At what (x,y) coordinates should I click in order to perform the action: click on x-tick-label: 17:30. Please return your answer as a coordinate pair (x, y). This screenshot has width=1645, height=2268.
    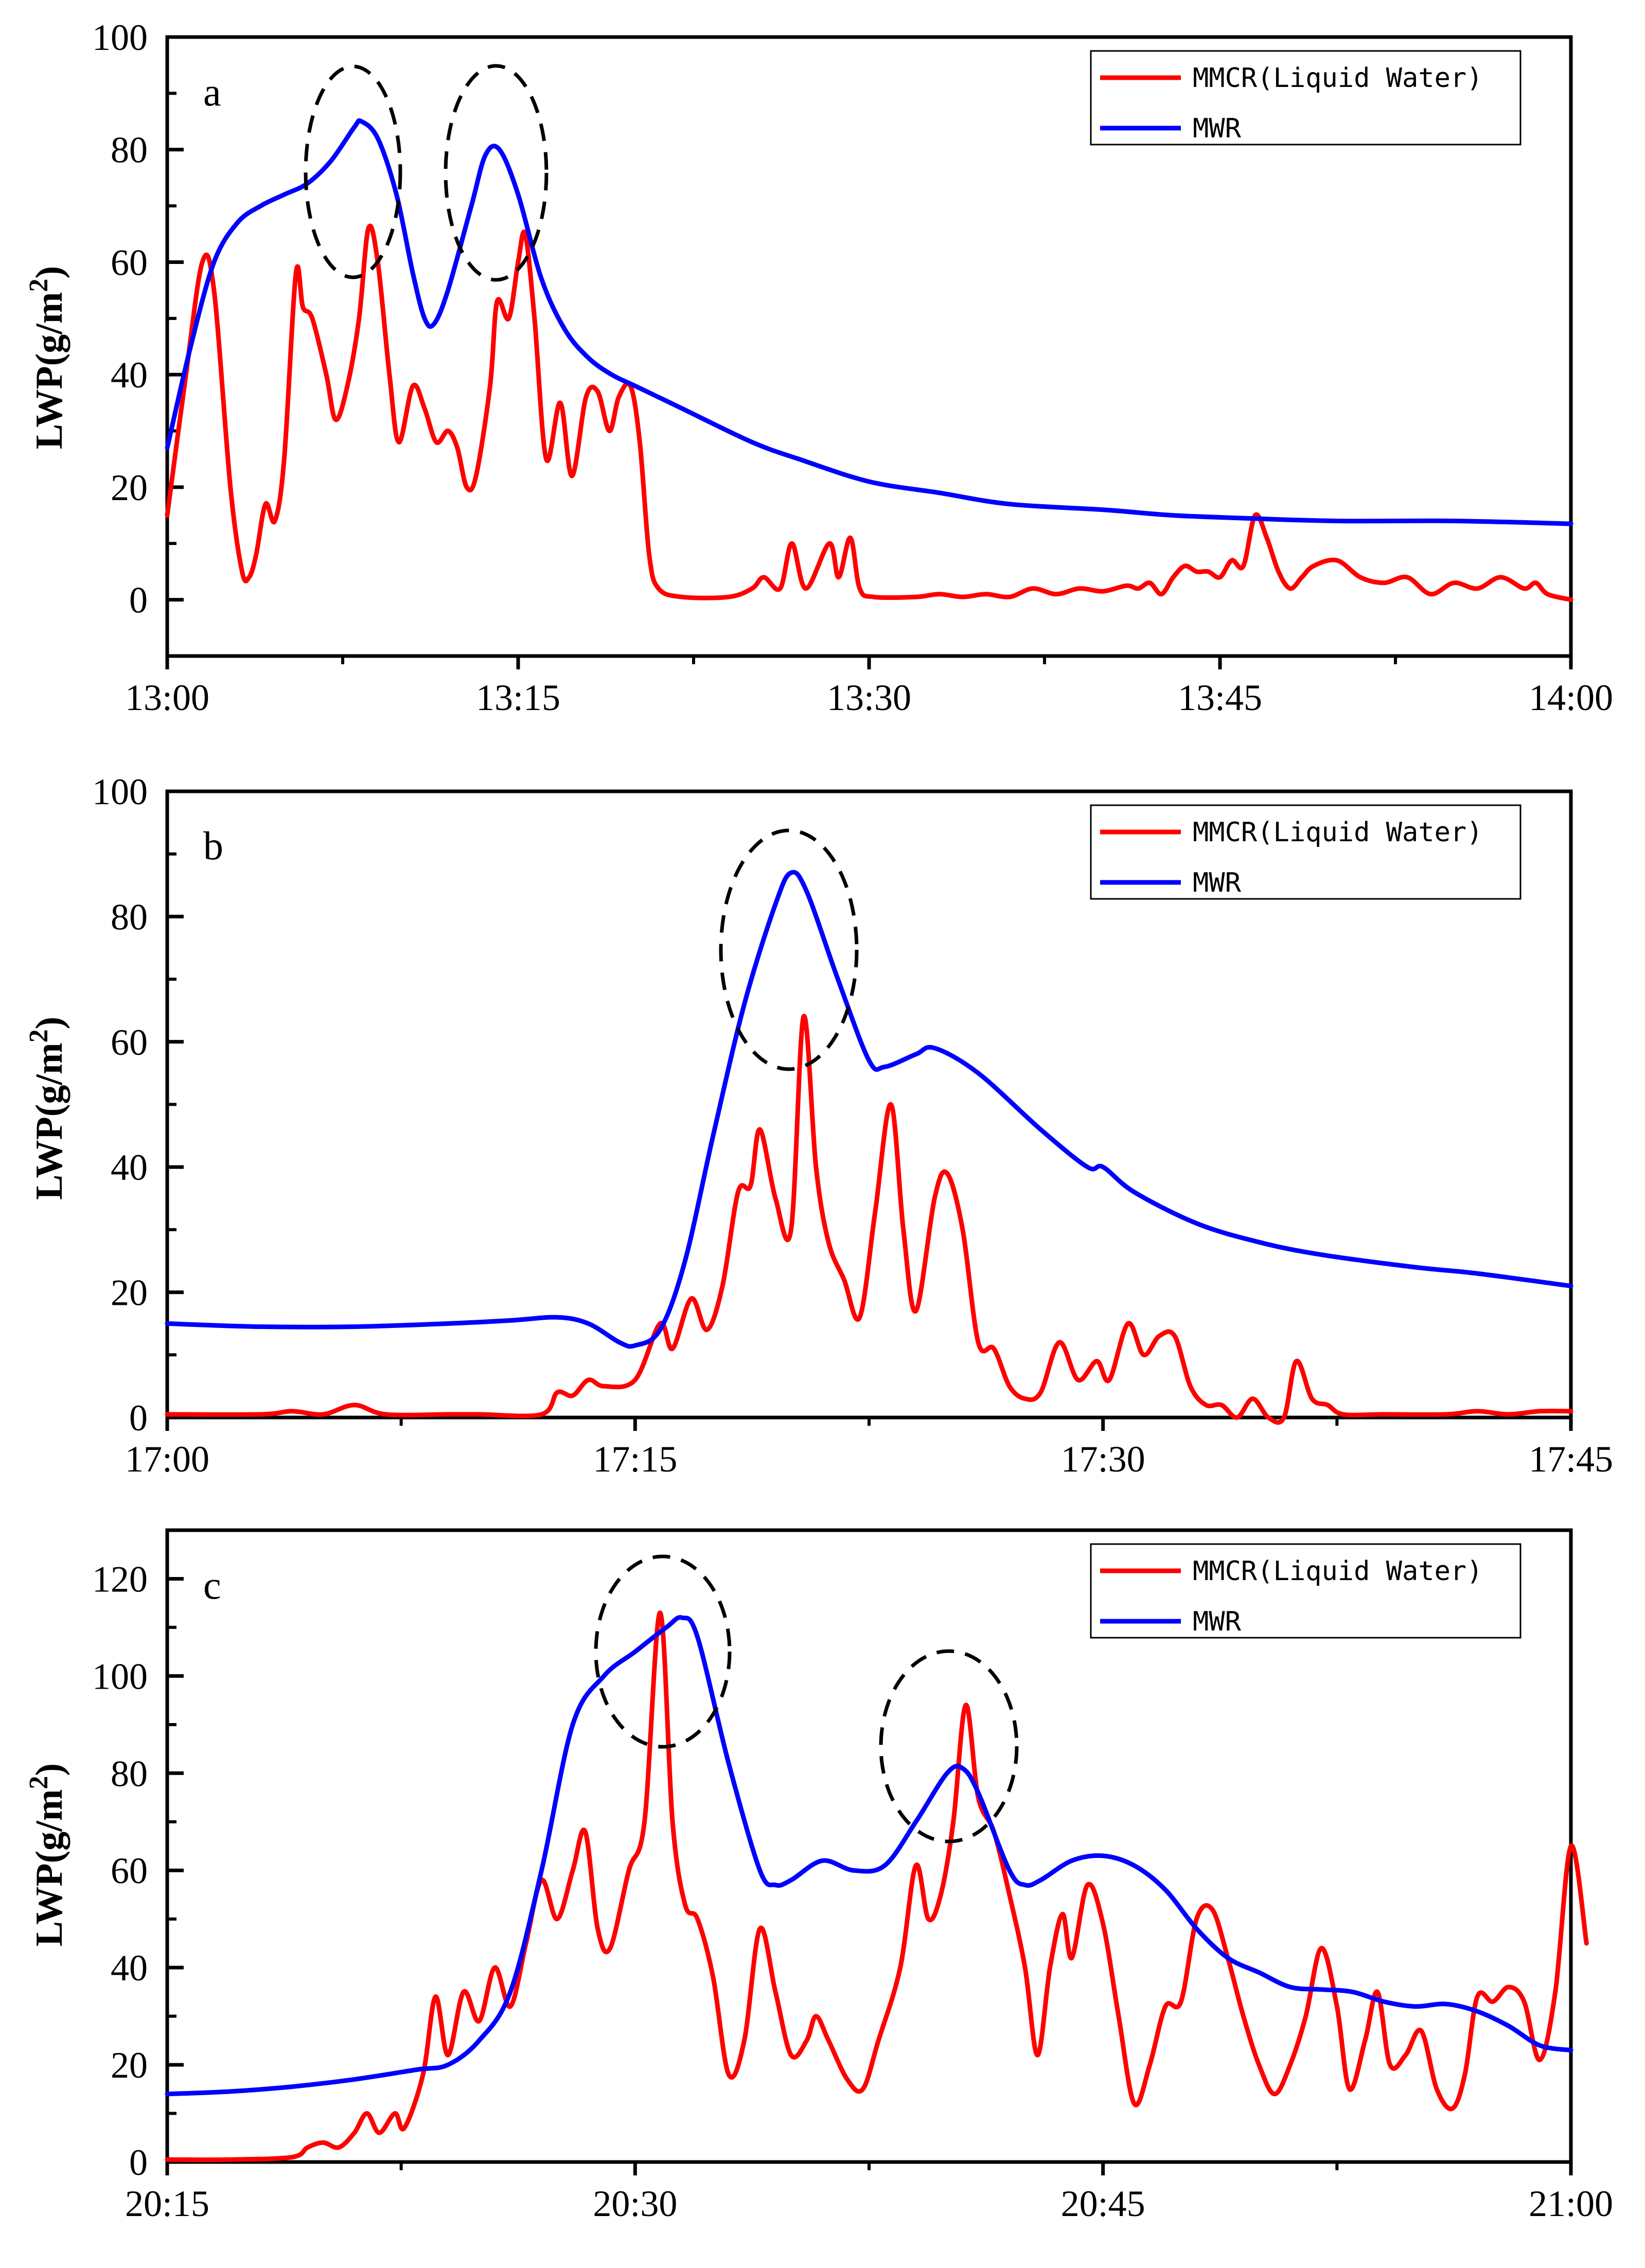
    Looking at the image, I should click on (1103, 1459).